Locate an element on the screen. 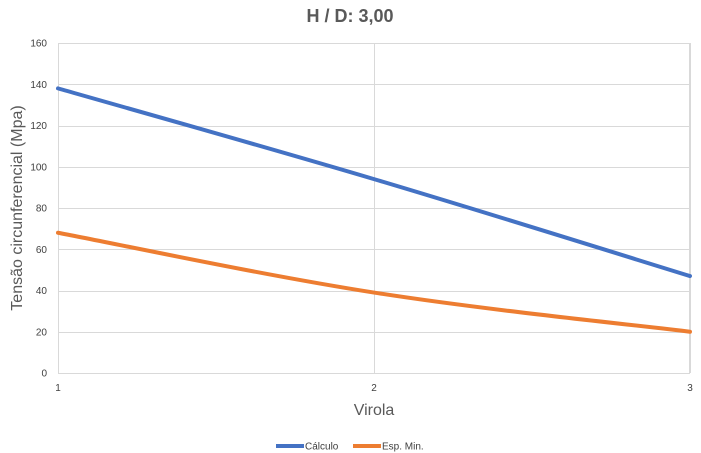 This screenshot has width=701, height=453. y-tick-label: 40 is located at coordinates (42, 291).